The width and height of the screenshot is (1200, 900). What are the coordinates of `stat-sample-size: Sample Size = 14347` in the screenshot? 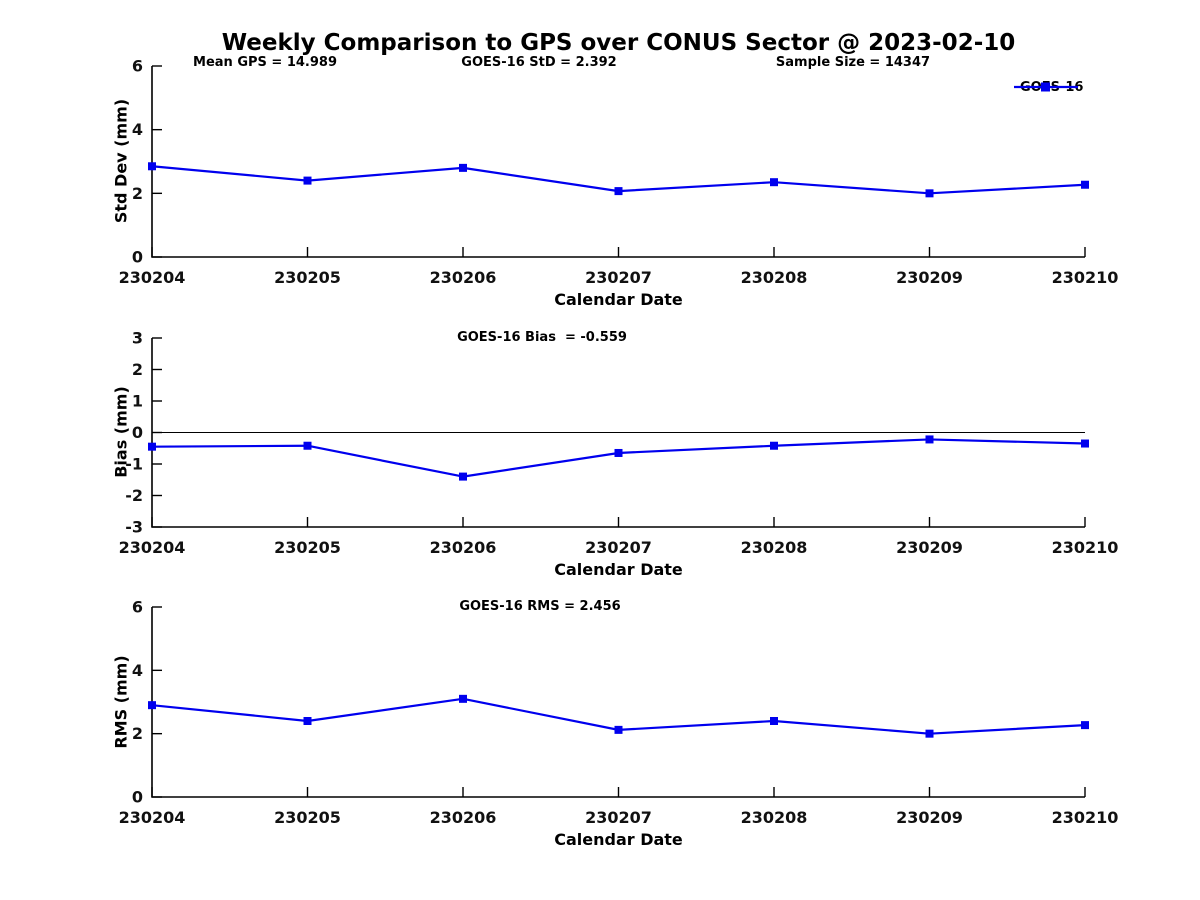 It's located at (853, 62).